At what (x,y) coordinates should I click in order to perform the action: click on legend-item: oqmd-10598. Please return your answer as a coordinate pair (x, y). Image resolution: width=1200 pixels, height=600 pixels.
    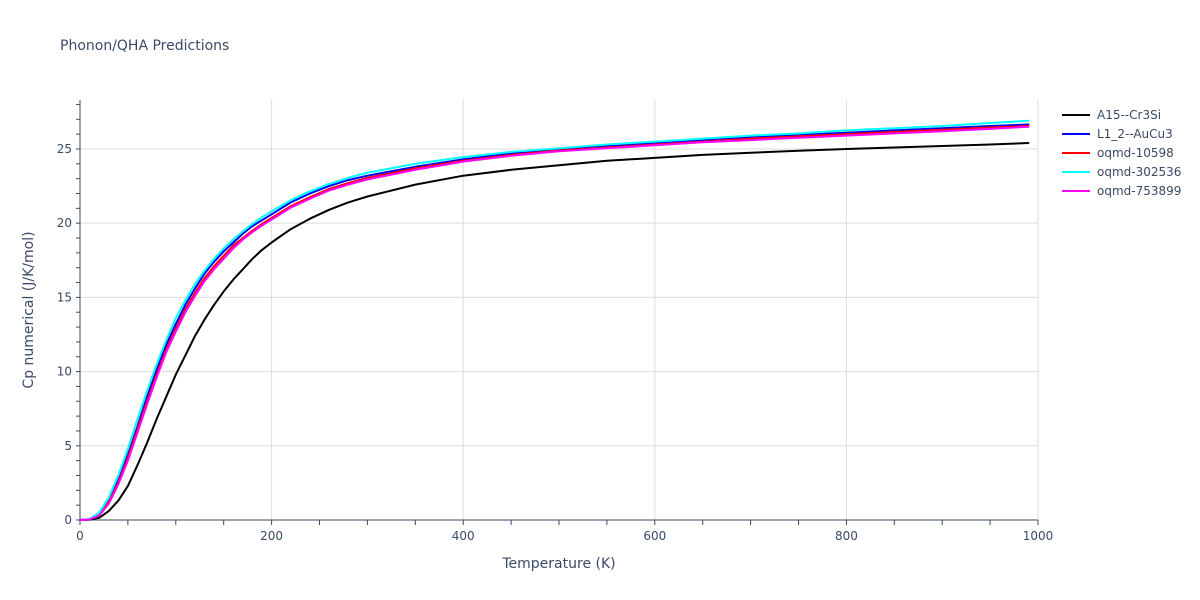
    Looking at the image, I should click on (1118, 153).